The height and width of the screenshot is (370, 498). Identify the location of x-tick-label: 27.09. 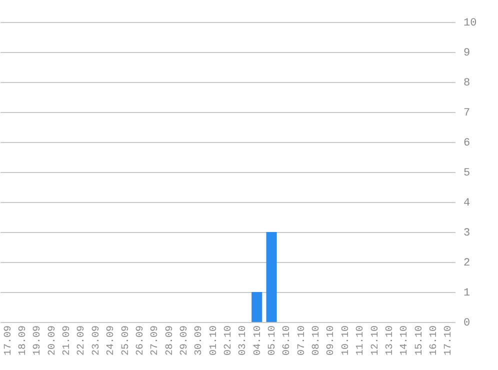
(156, 341).